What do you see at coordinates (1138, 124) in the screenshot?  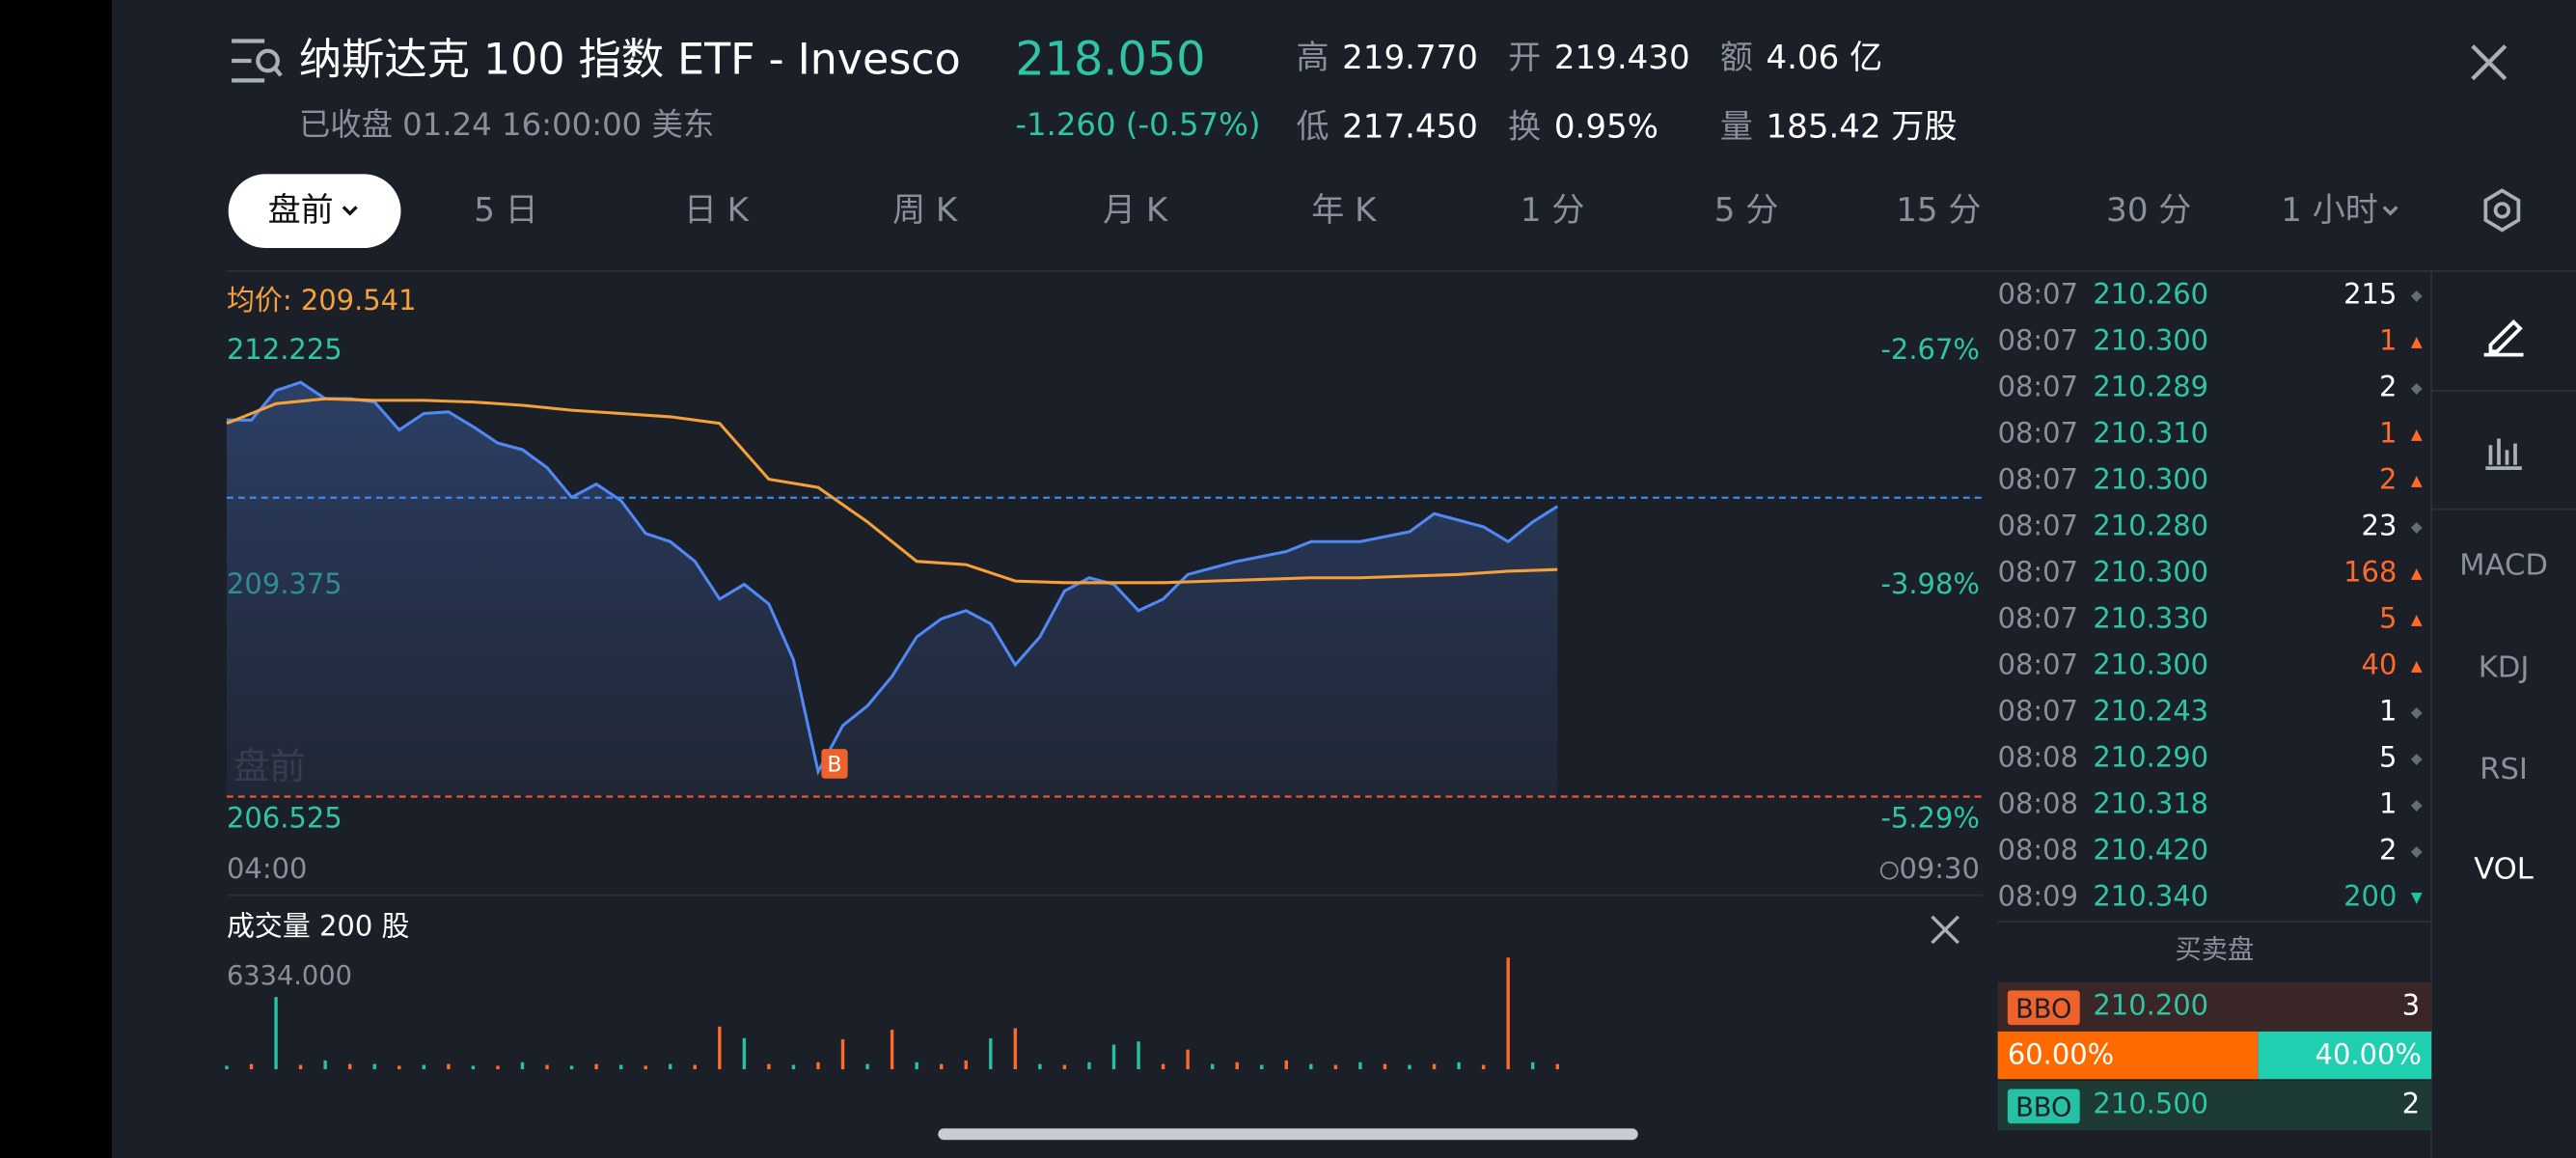 I see `change: -1.260 (-0.57%)` at bounding box center [1138, 124].